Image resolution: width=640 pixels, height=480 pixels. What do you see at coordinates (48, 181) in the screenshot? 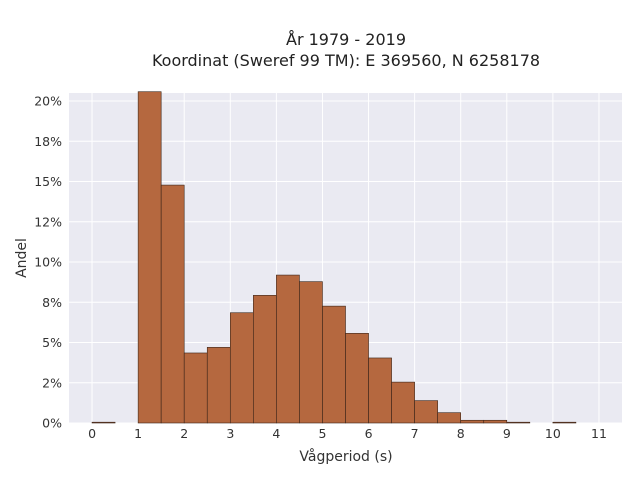
I see `y-tick-label-6: 15%` at bounding box center [48, 181].